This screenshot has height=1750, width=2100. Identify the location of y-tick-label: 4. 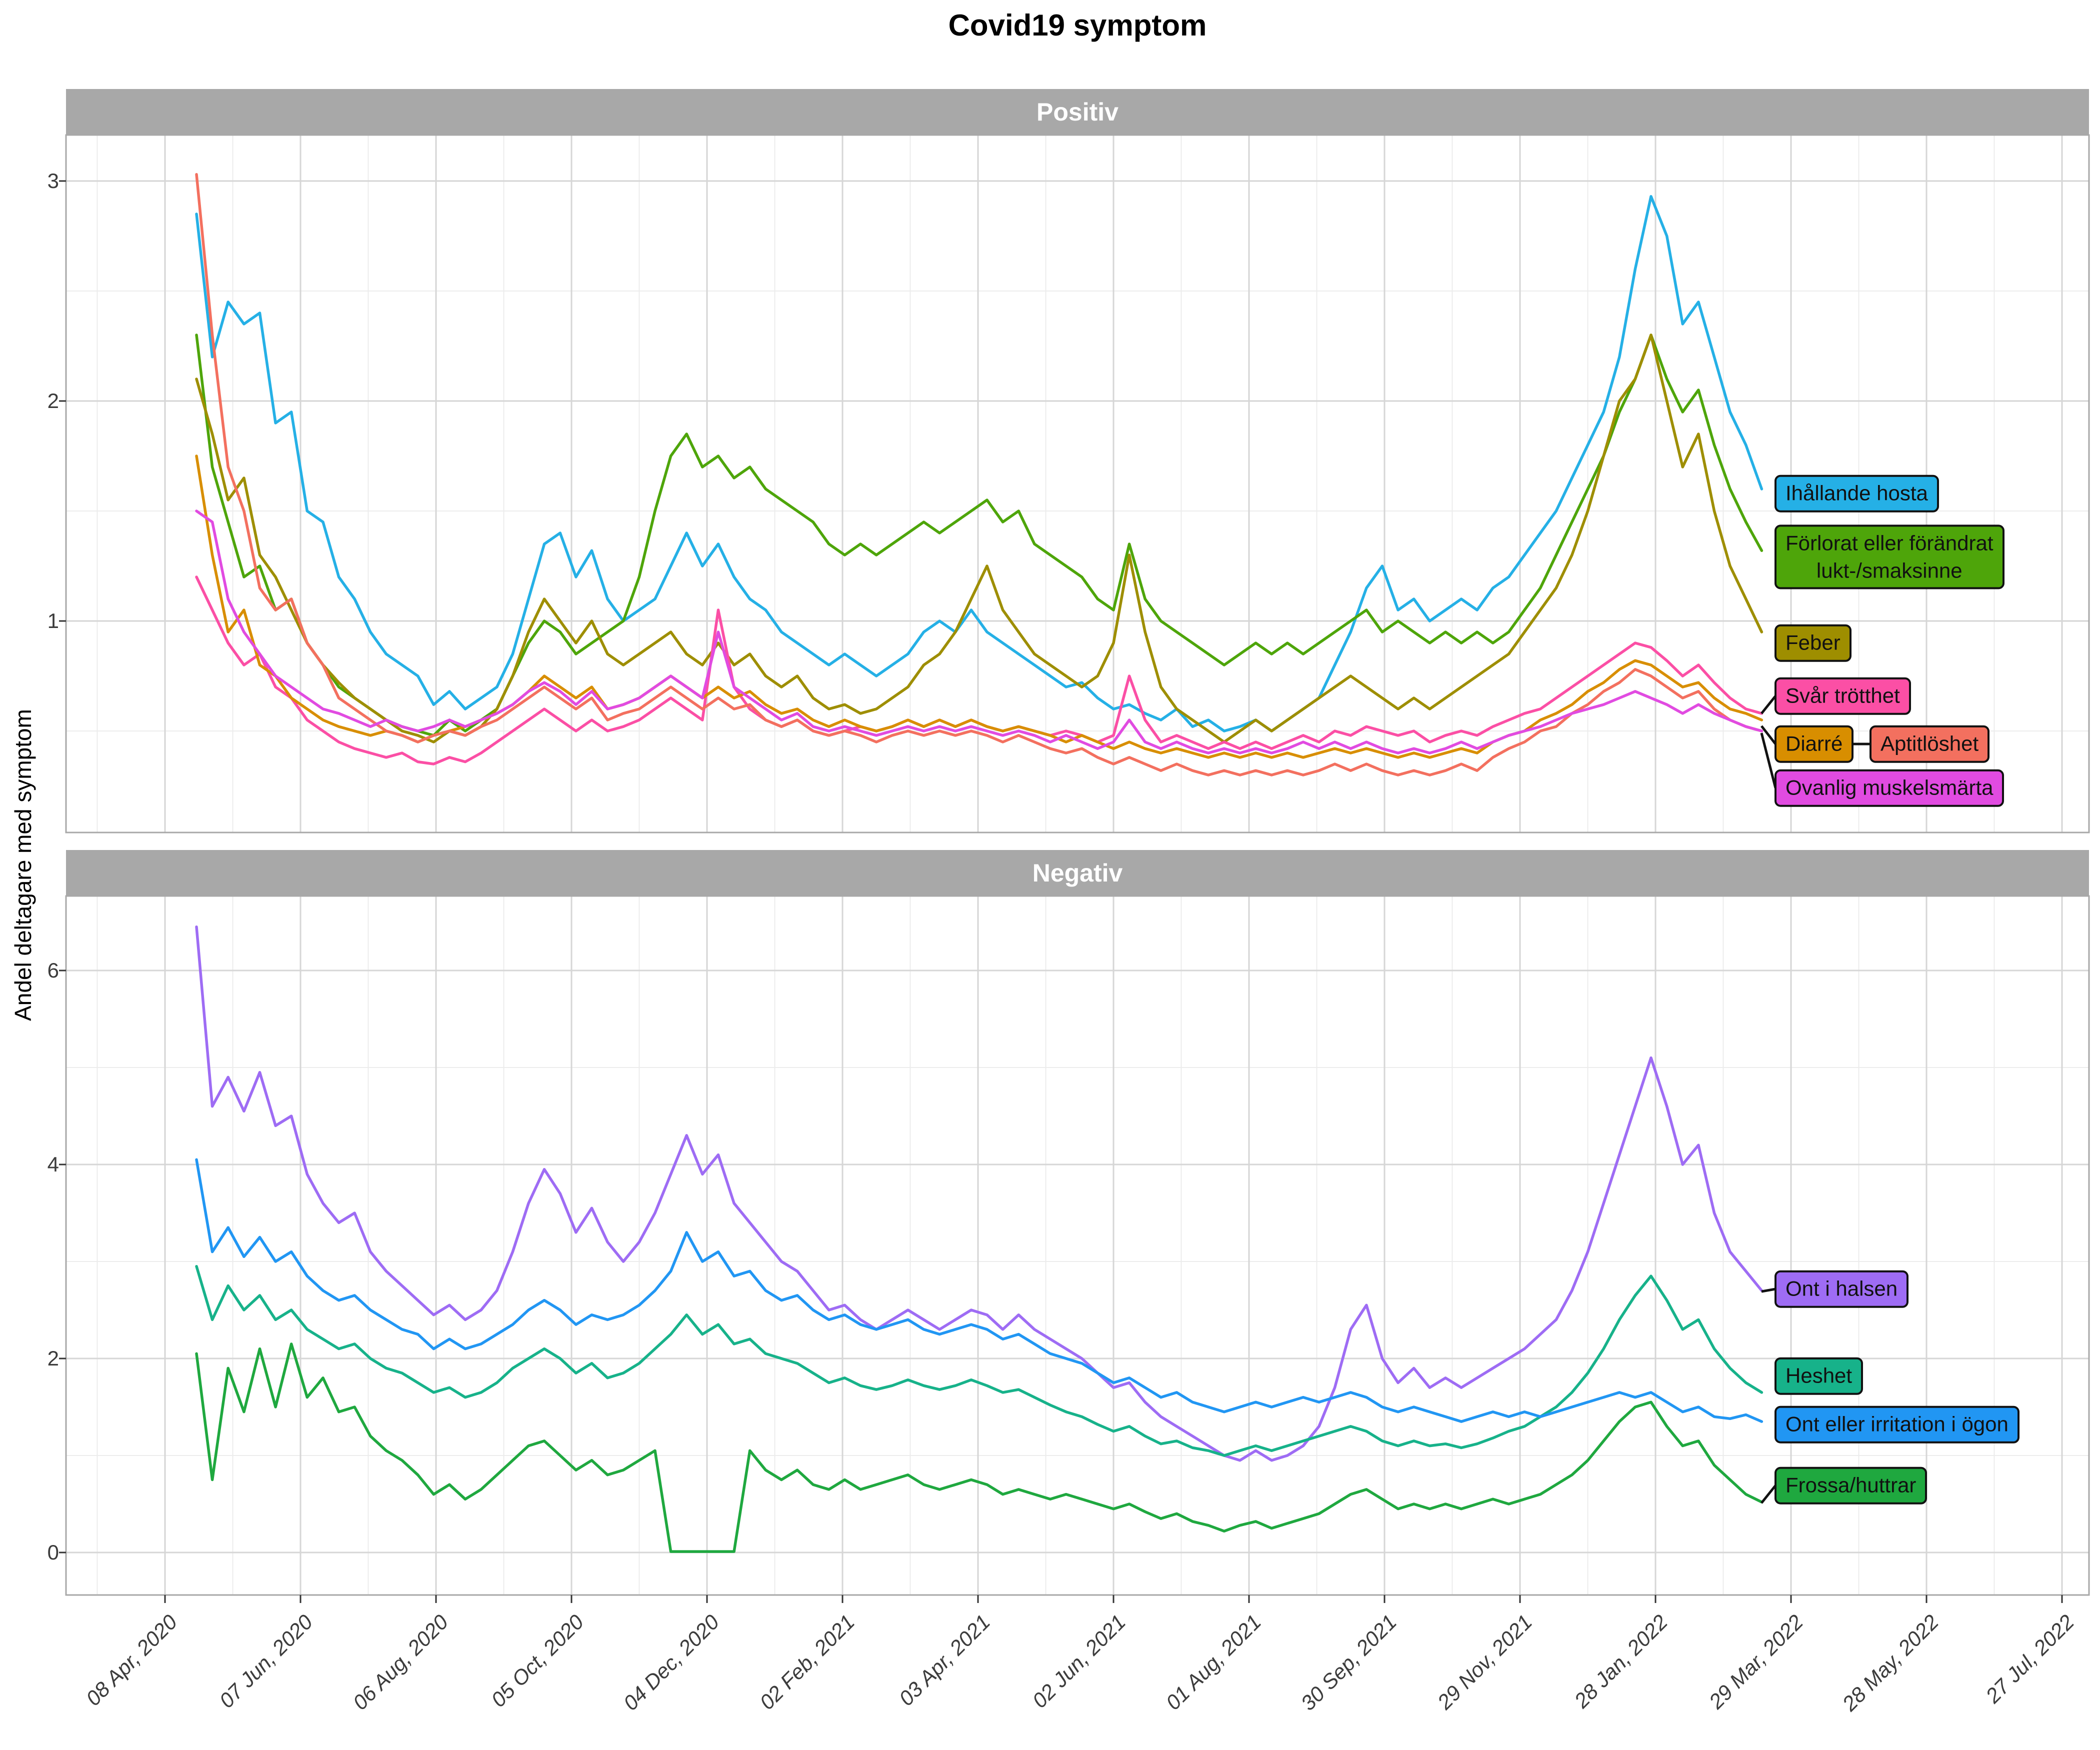
(53, 1164).